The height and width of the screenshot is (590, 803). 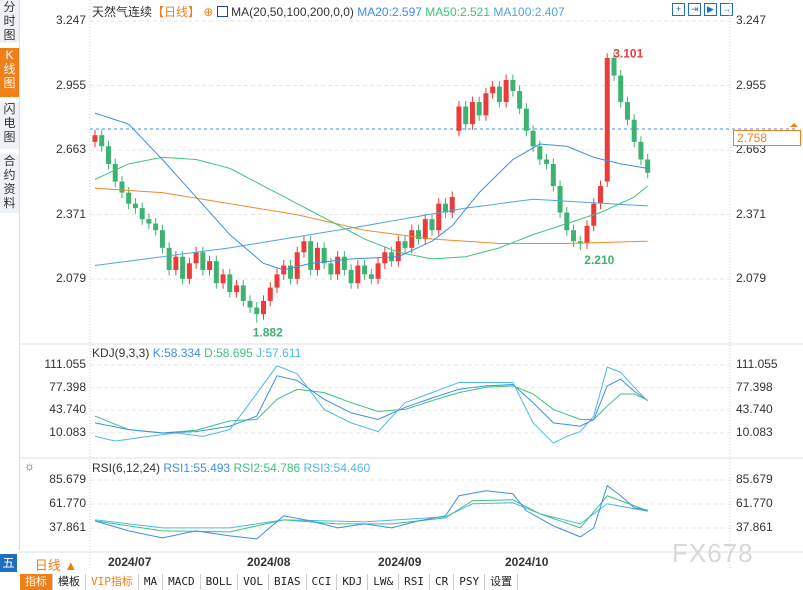 I want to click on kdj-label: KDJ(9,3,3), so click(x=121, y=353).